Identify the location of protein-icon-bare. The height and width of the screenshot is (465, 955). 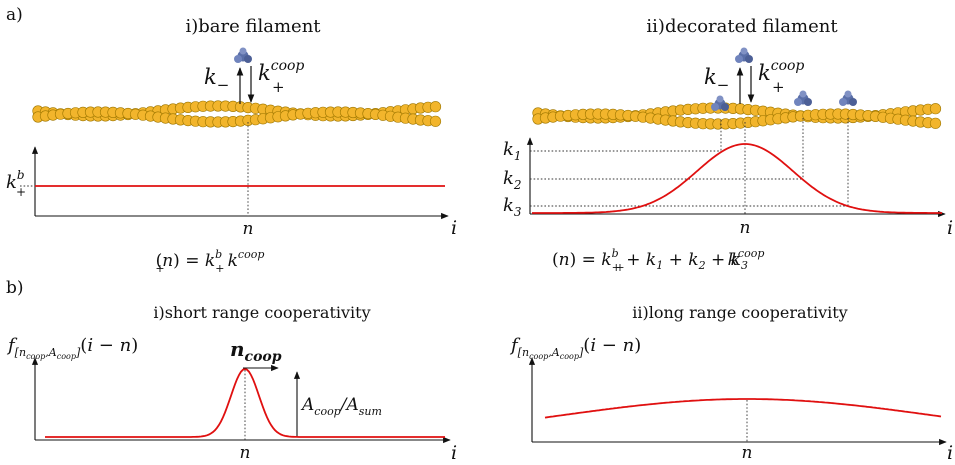
(243, 55).